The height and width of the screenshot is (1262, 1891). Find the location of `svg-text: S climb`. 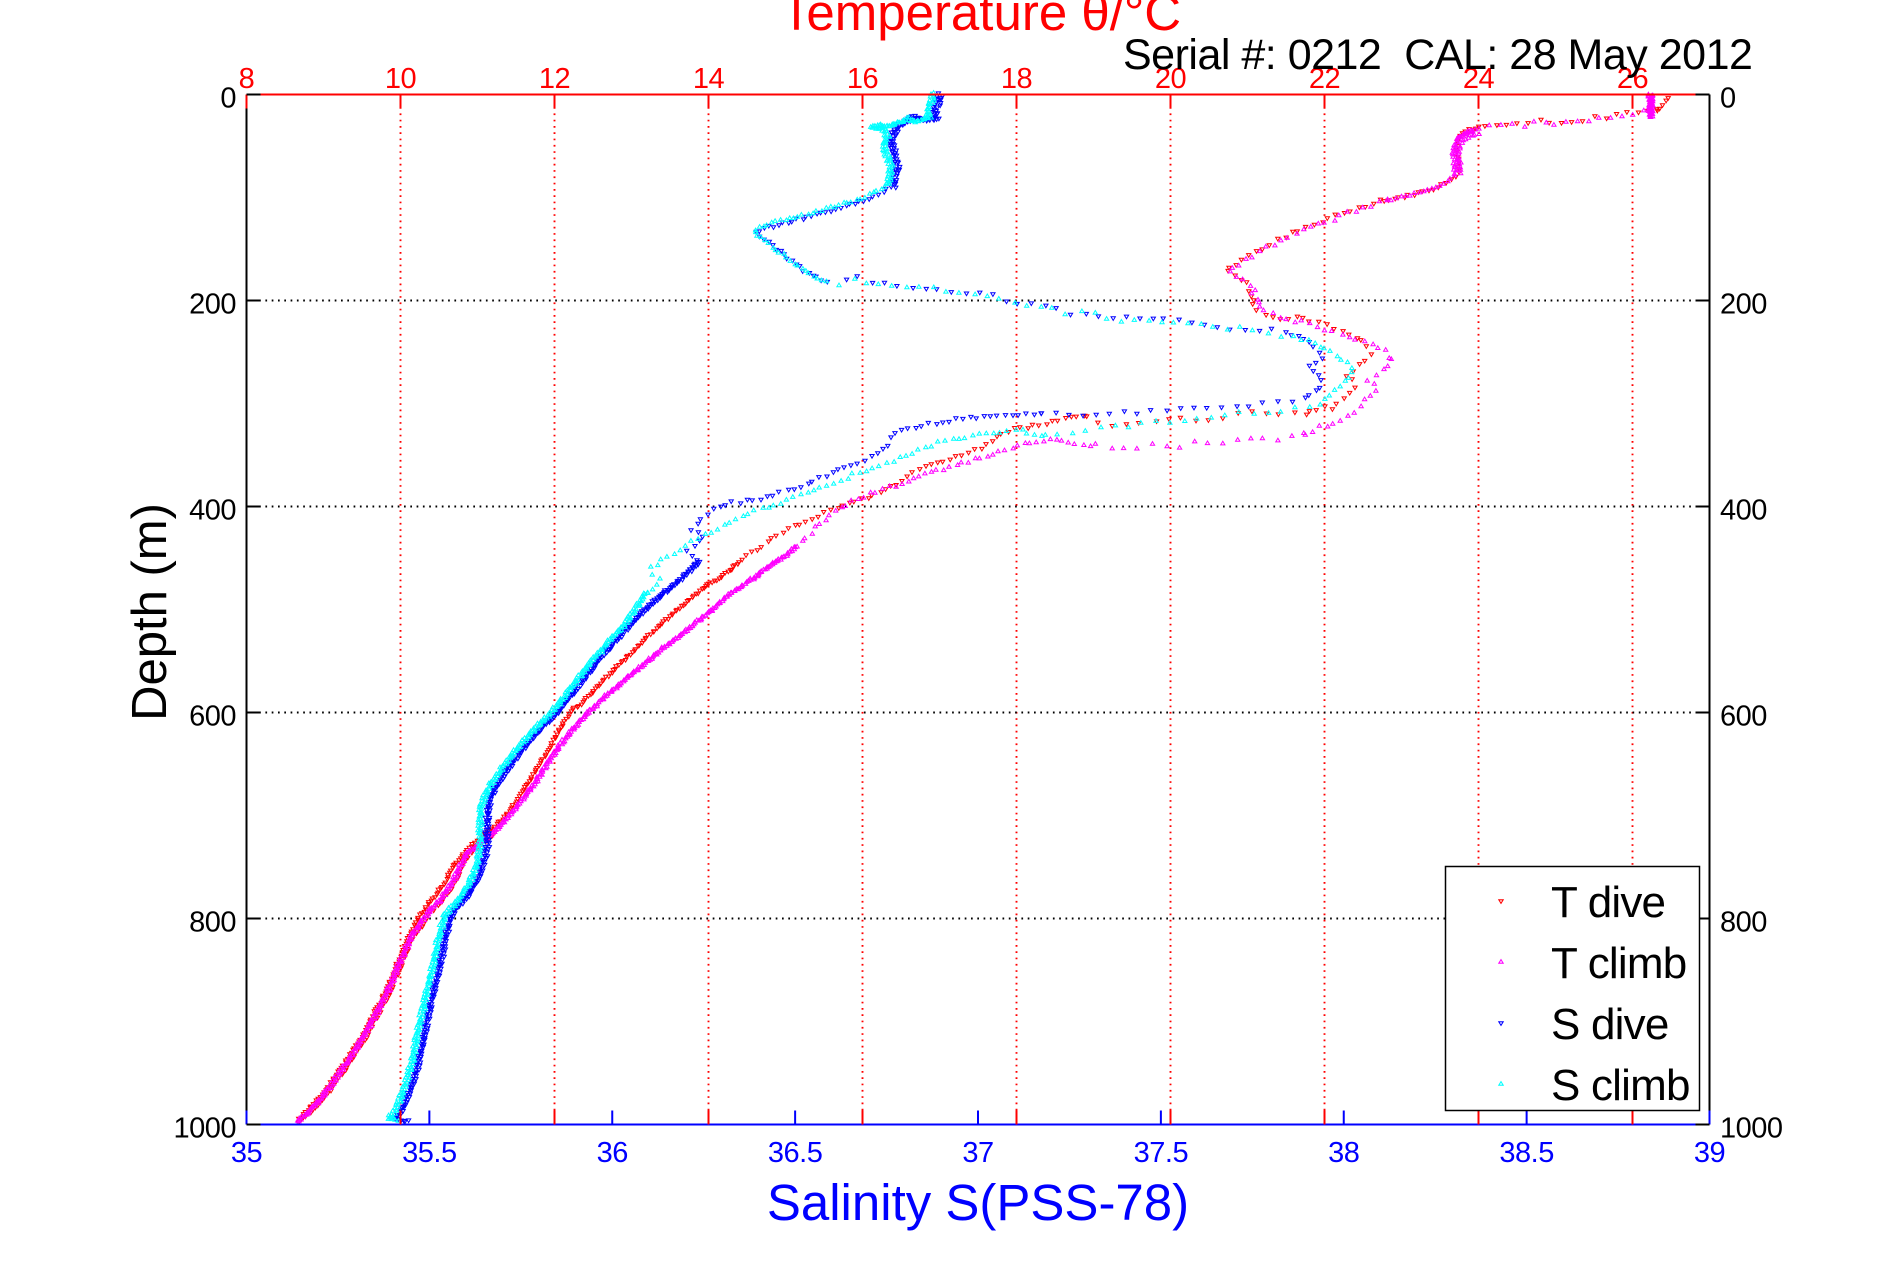

svg-text: S climb is located at coordinates (1620, 1085).